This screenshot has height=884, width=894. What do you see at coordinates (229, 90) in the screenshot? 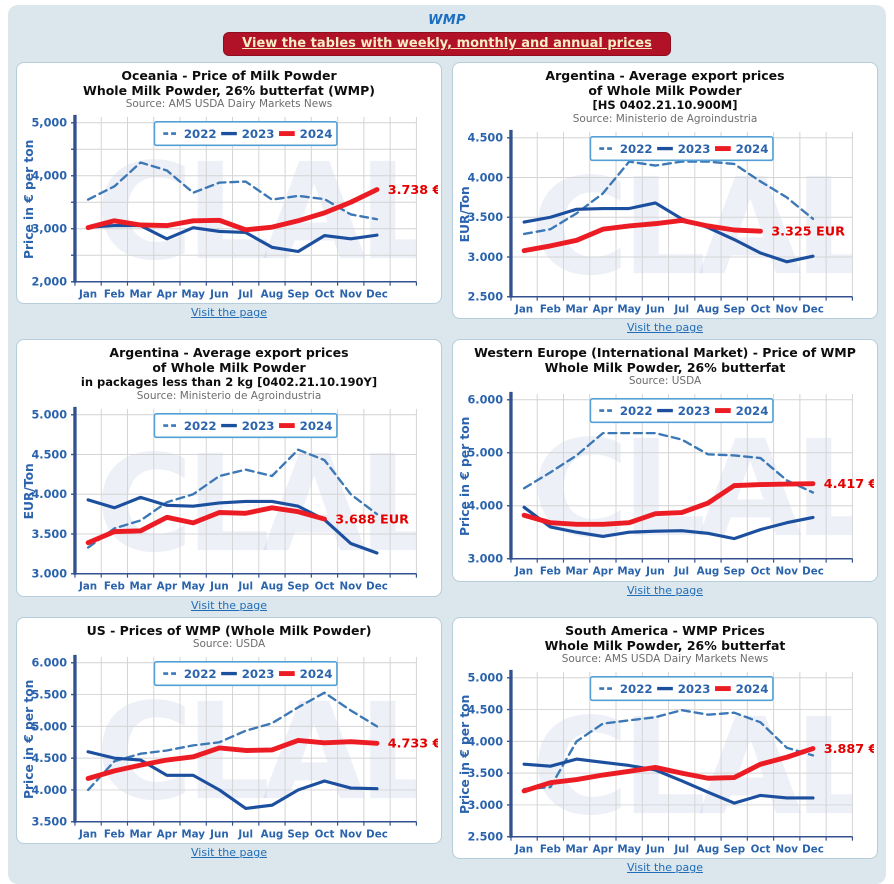
I see `chart-title-line: Whole Milk Powder, 26% butterfat (WMP)` at bounding box center [229, 90].